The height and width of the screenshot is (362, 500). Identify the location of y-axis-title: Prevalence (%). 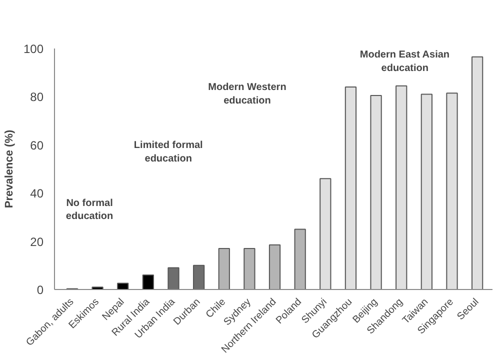
(9, 169).